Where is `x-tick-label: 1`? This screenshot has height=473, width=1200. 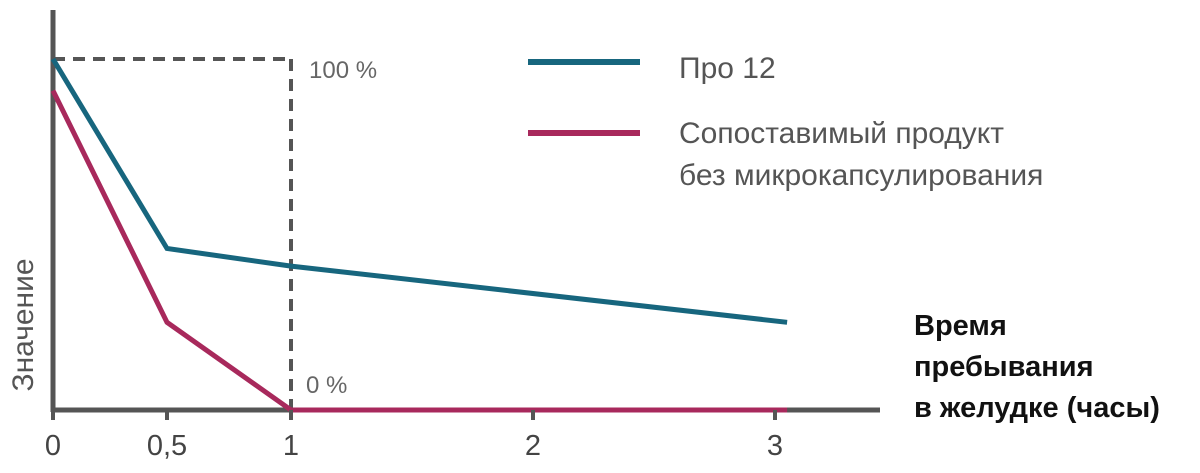 x-tick-label: 1 is located at coordinates (291, 446).